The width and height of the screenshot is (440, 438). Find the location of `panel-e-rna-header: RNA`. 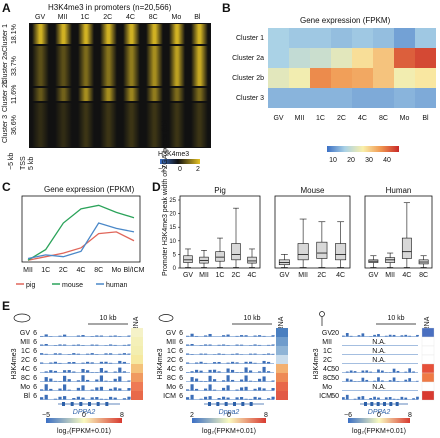

panel-e-rna-header: RNA is located at coordinates (281, 323).